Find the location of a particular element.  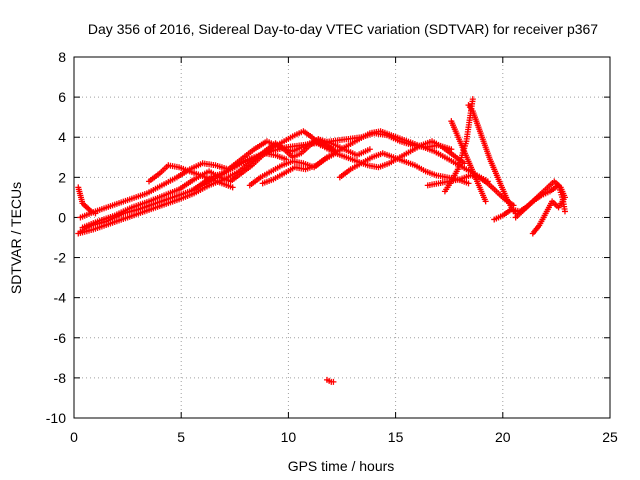

y-tick-label: -4 is located at coordinates (60, 298).